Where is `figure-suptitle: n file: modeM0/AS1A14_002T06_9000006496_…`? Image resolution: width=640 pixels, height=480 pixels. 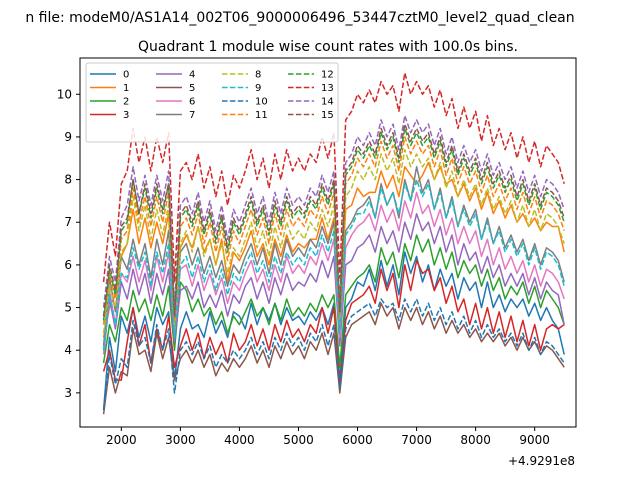
figure-suptitle: n file: modeM0/AS1A14_002T06_9000006496_… is located at coordinates (299, 18).